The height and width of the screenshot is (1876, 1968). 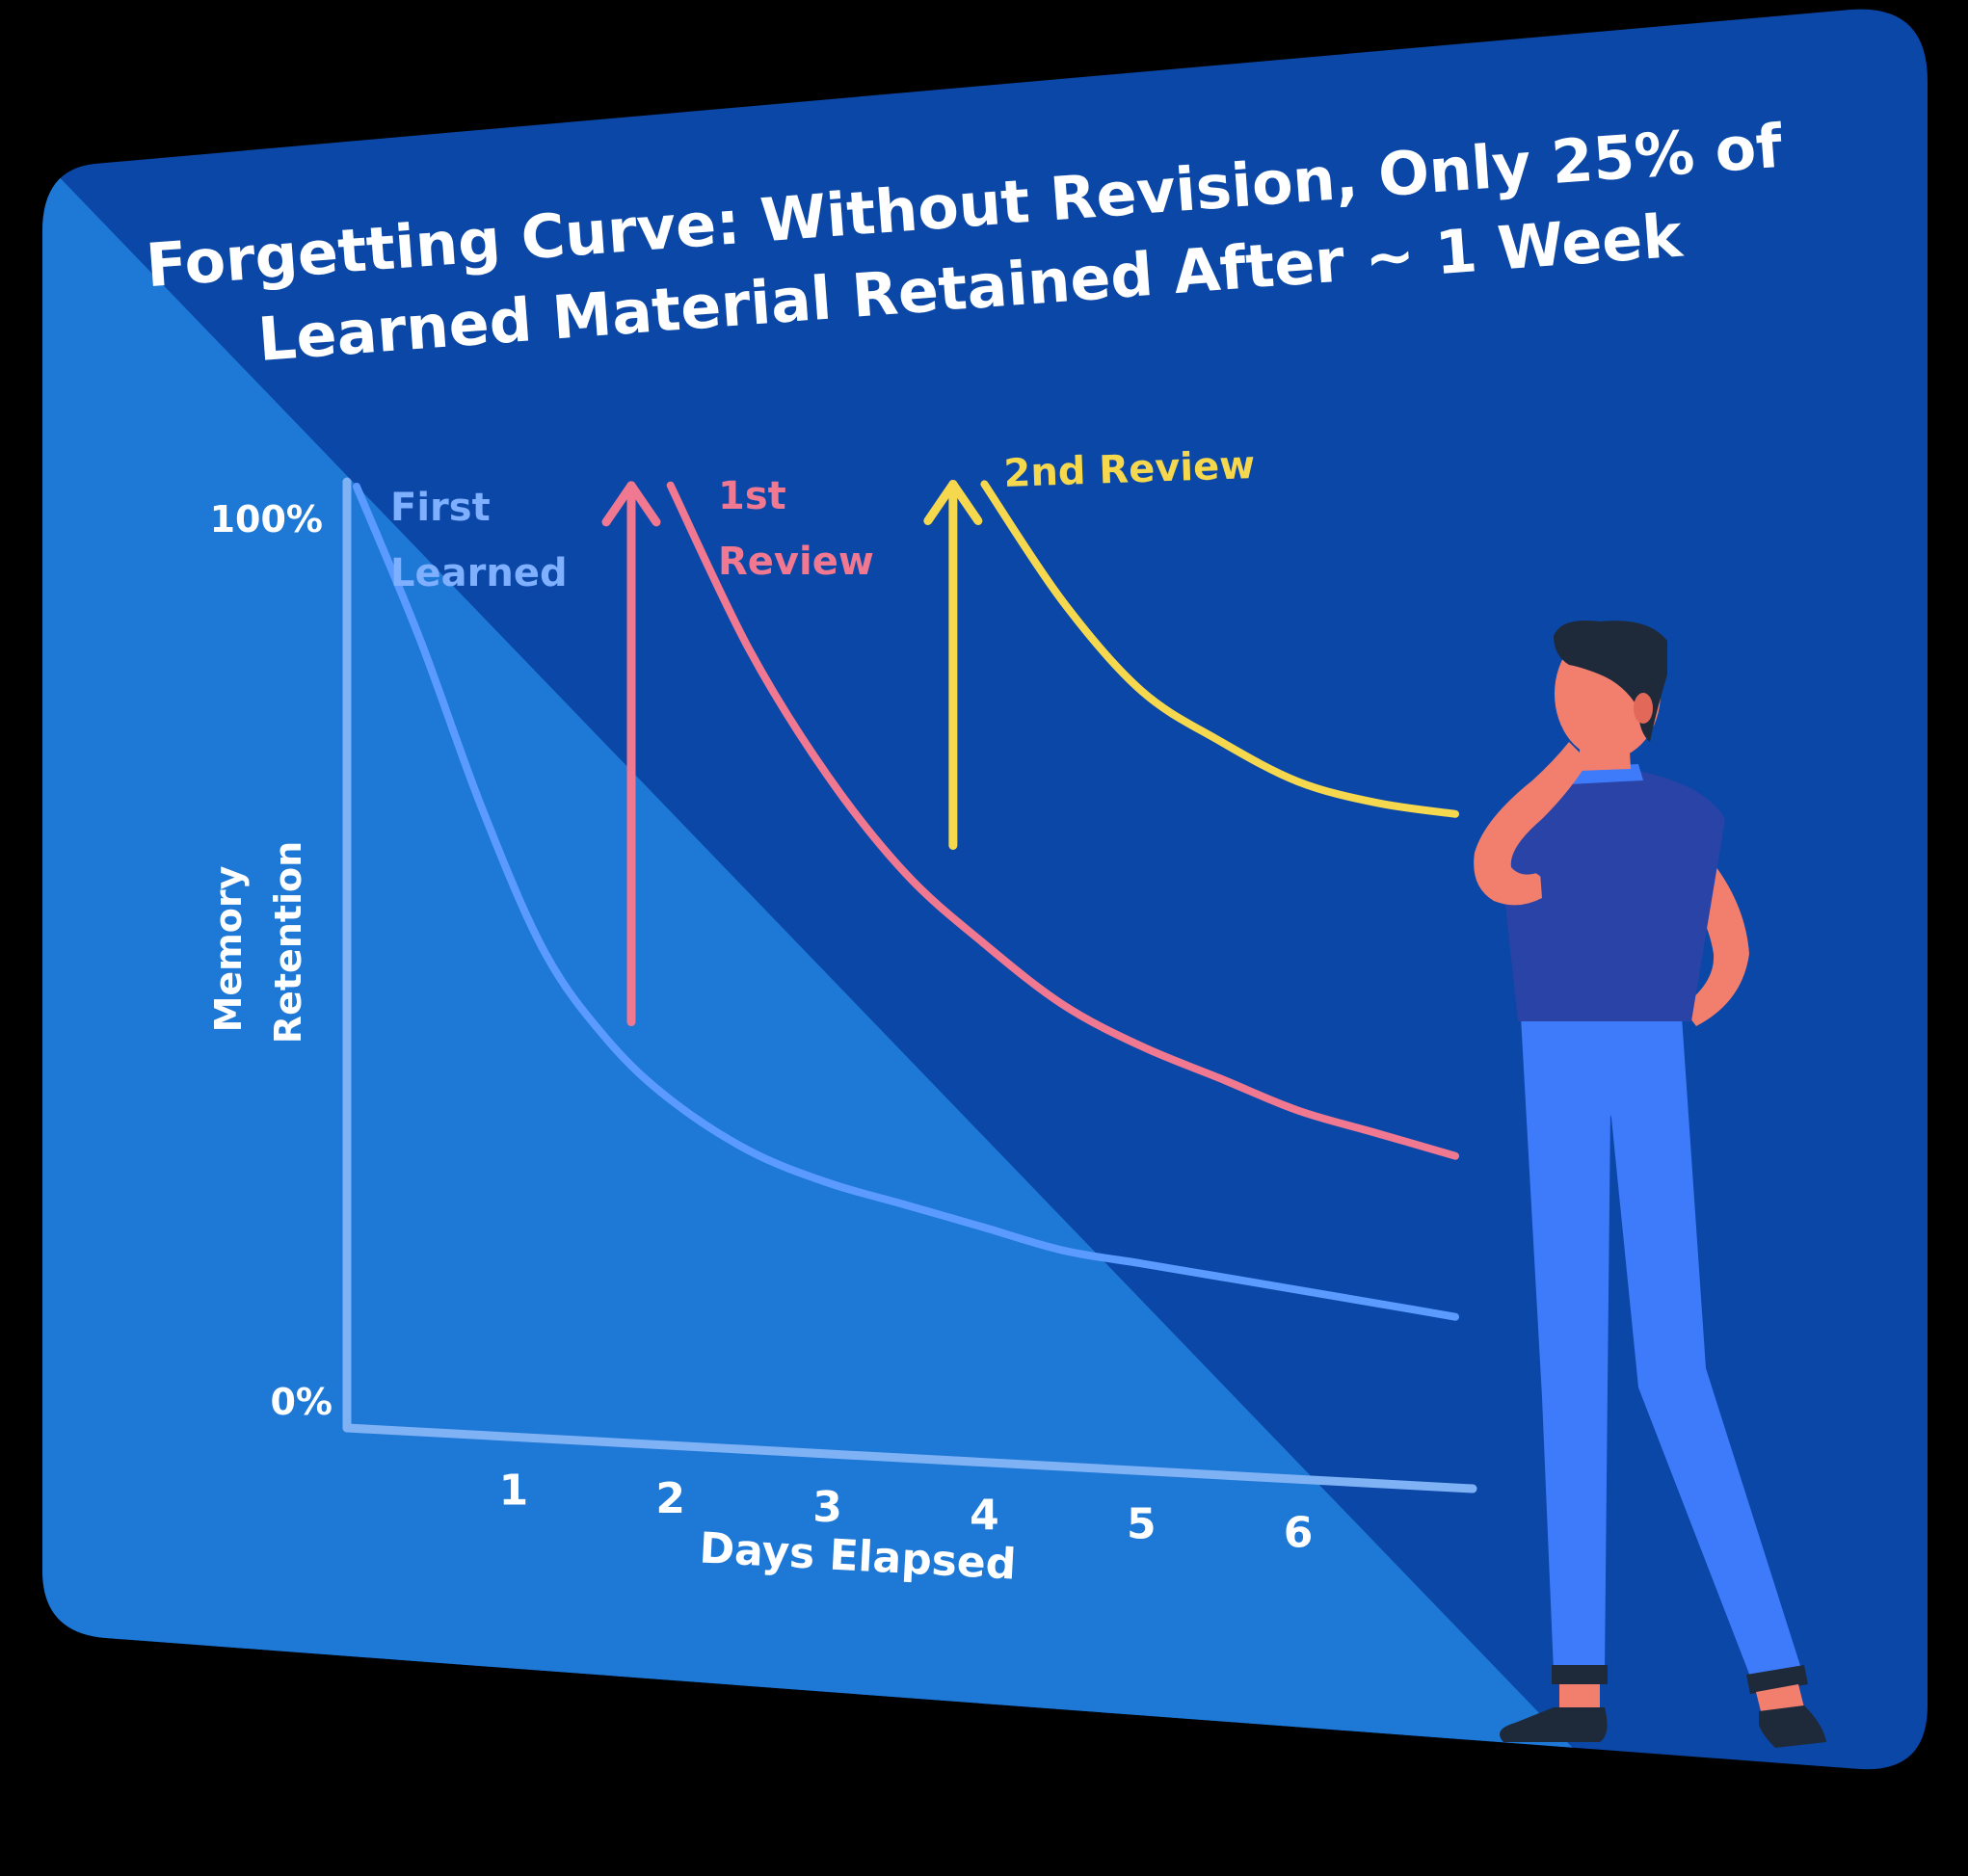 I want to click on x-tick-4: 4, so click(x=985, y=1517).